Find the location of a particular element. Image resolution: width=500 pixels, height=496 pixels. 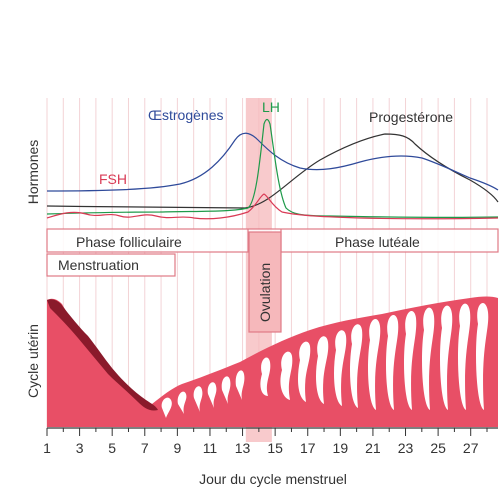

progesterone-curve is located at coordinates (272, 171).